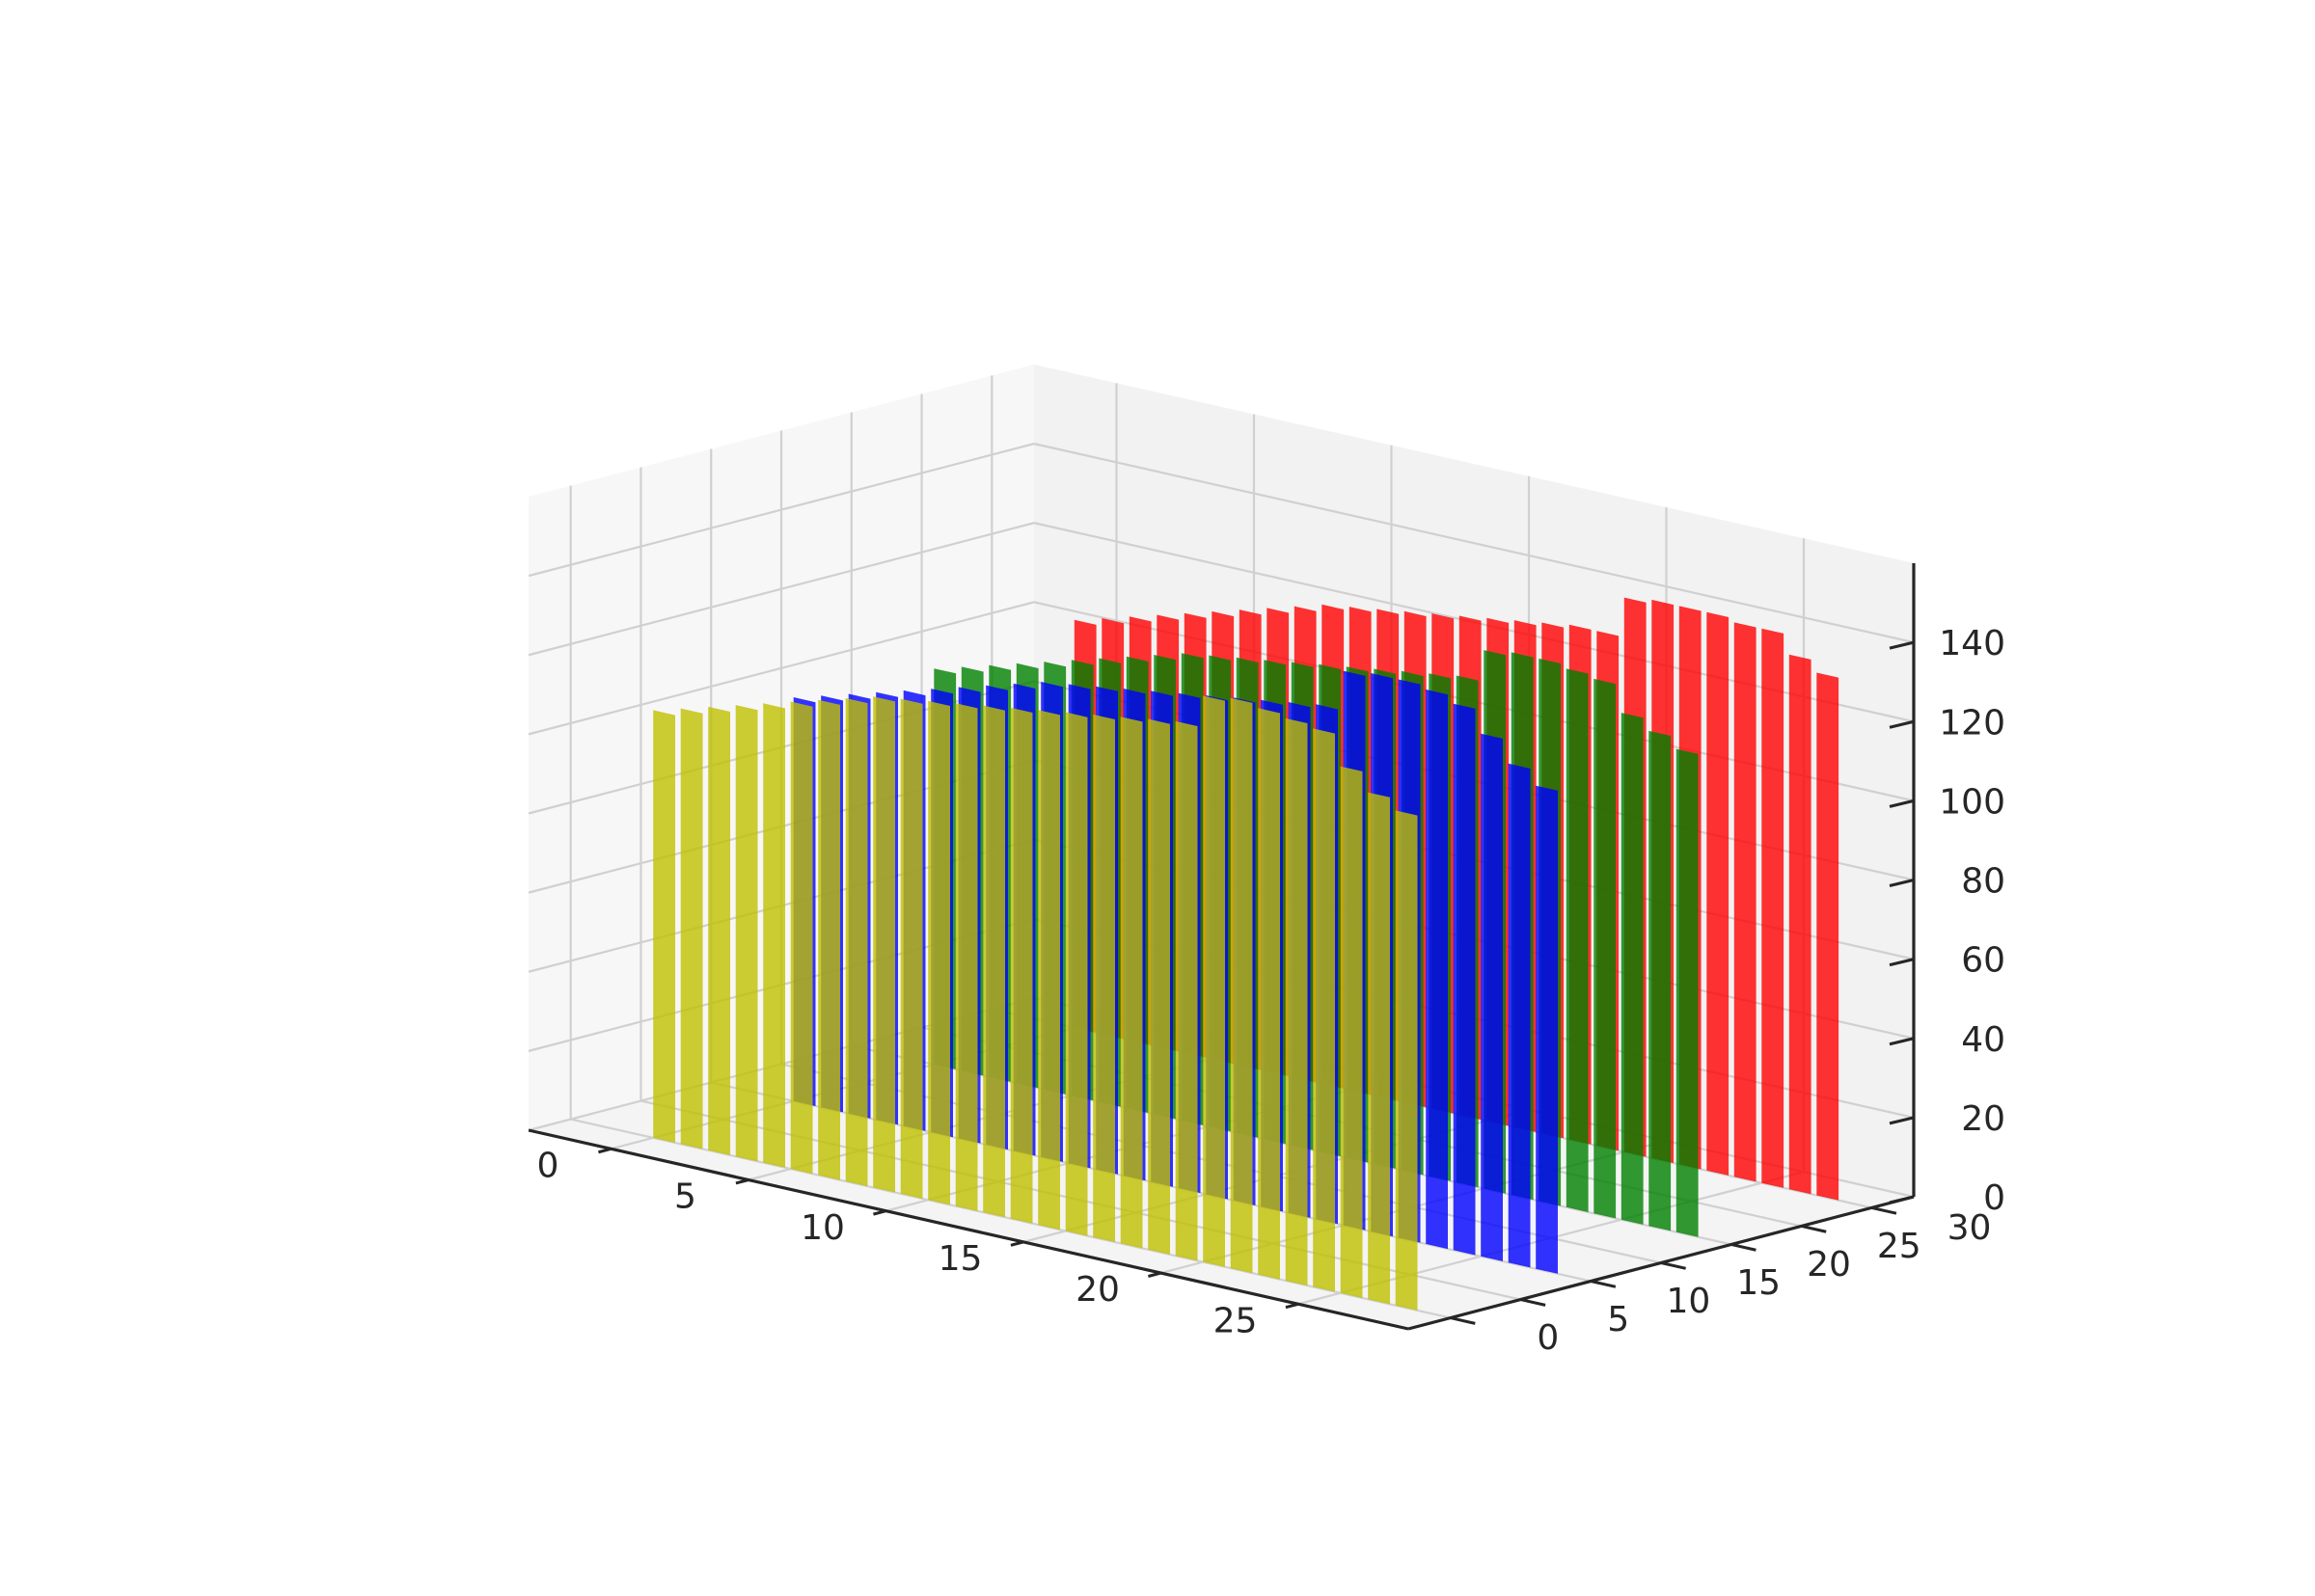  What do you see at coordinates (1983, 1119) in the screenshot?
I see `z-tick-label: 20` at bounding box center [1983, 1119].